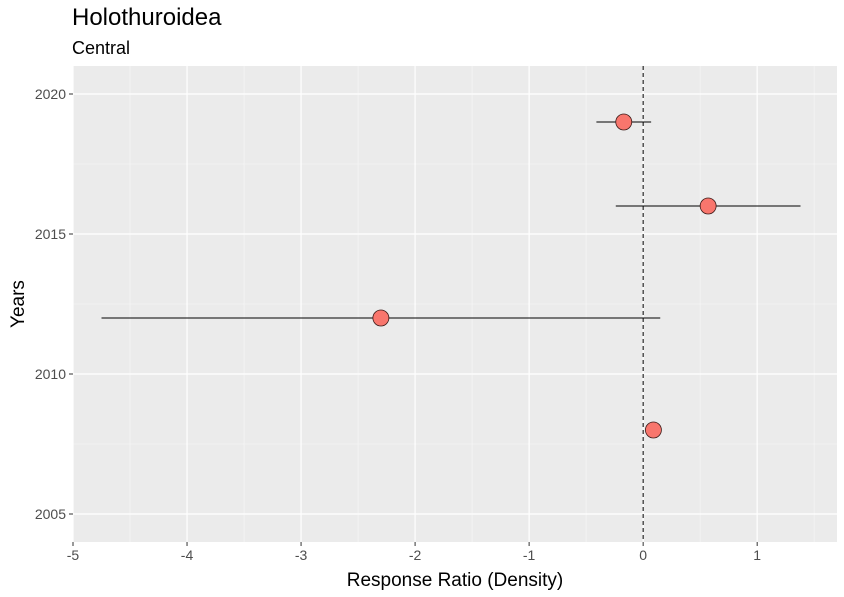 The height and width of the screenshot is (597, 844). Describe the element at coordinates (757, 555) in the screenshot. I see `x-tick-label: 1` at that location.